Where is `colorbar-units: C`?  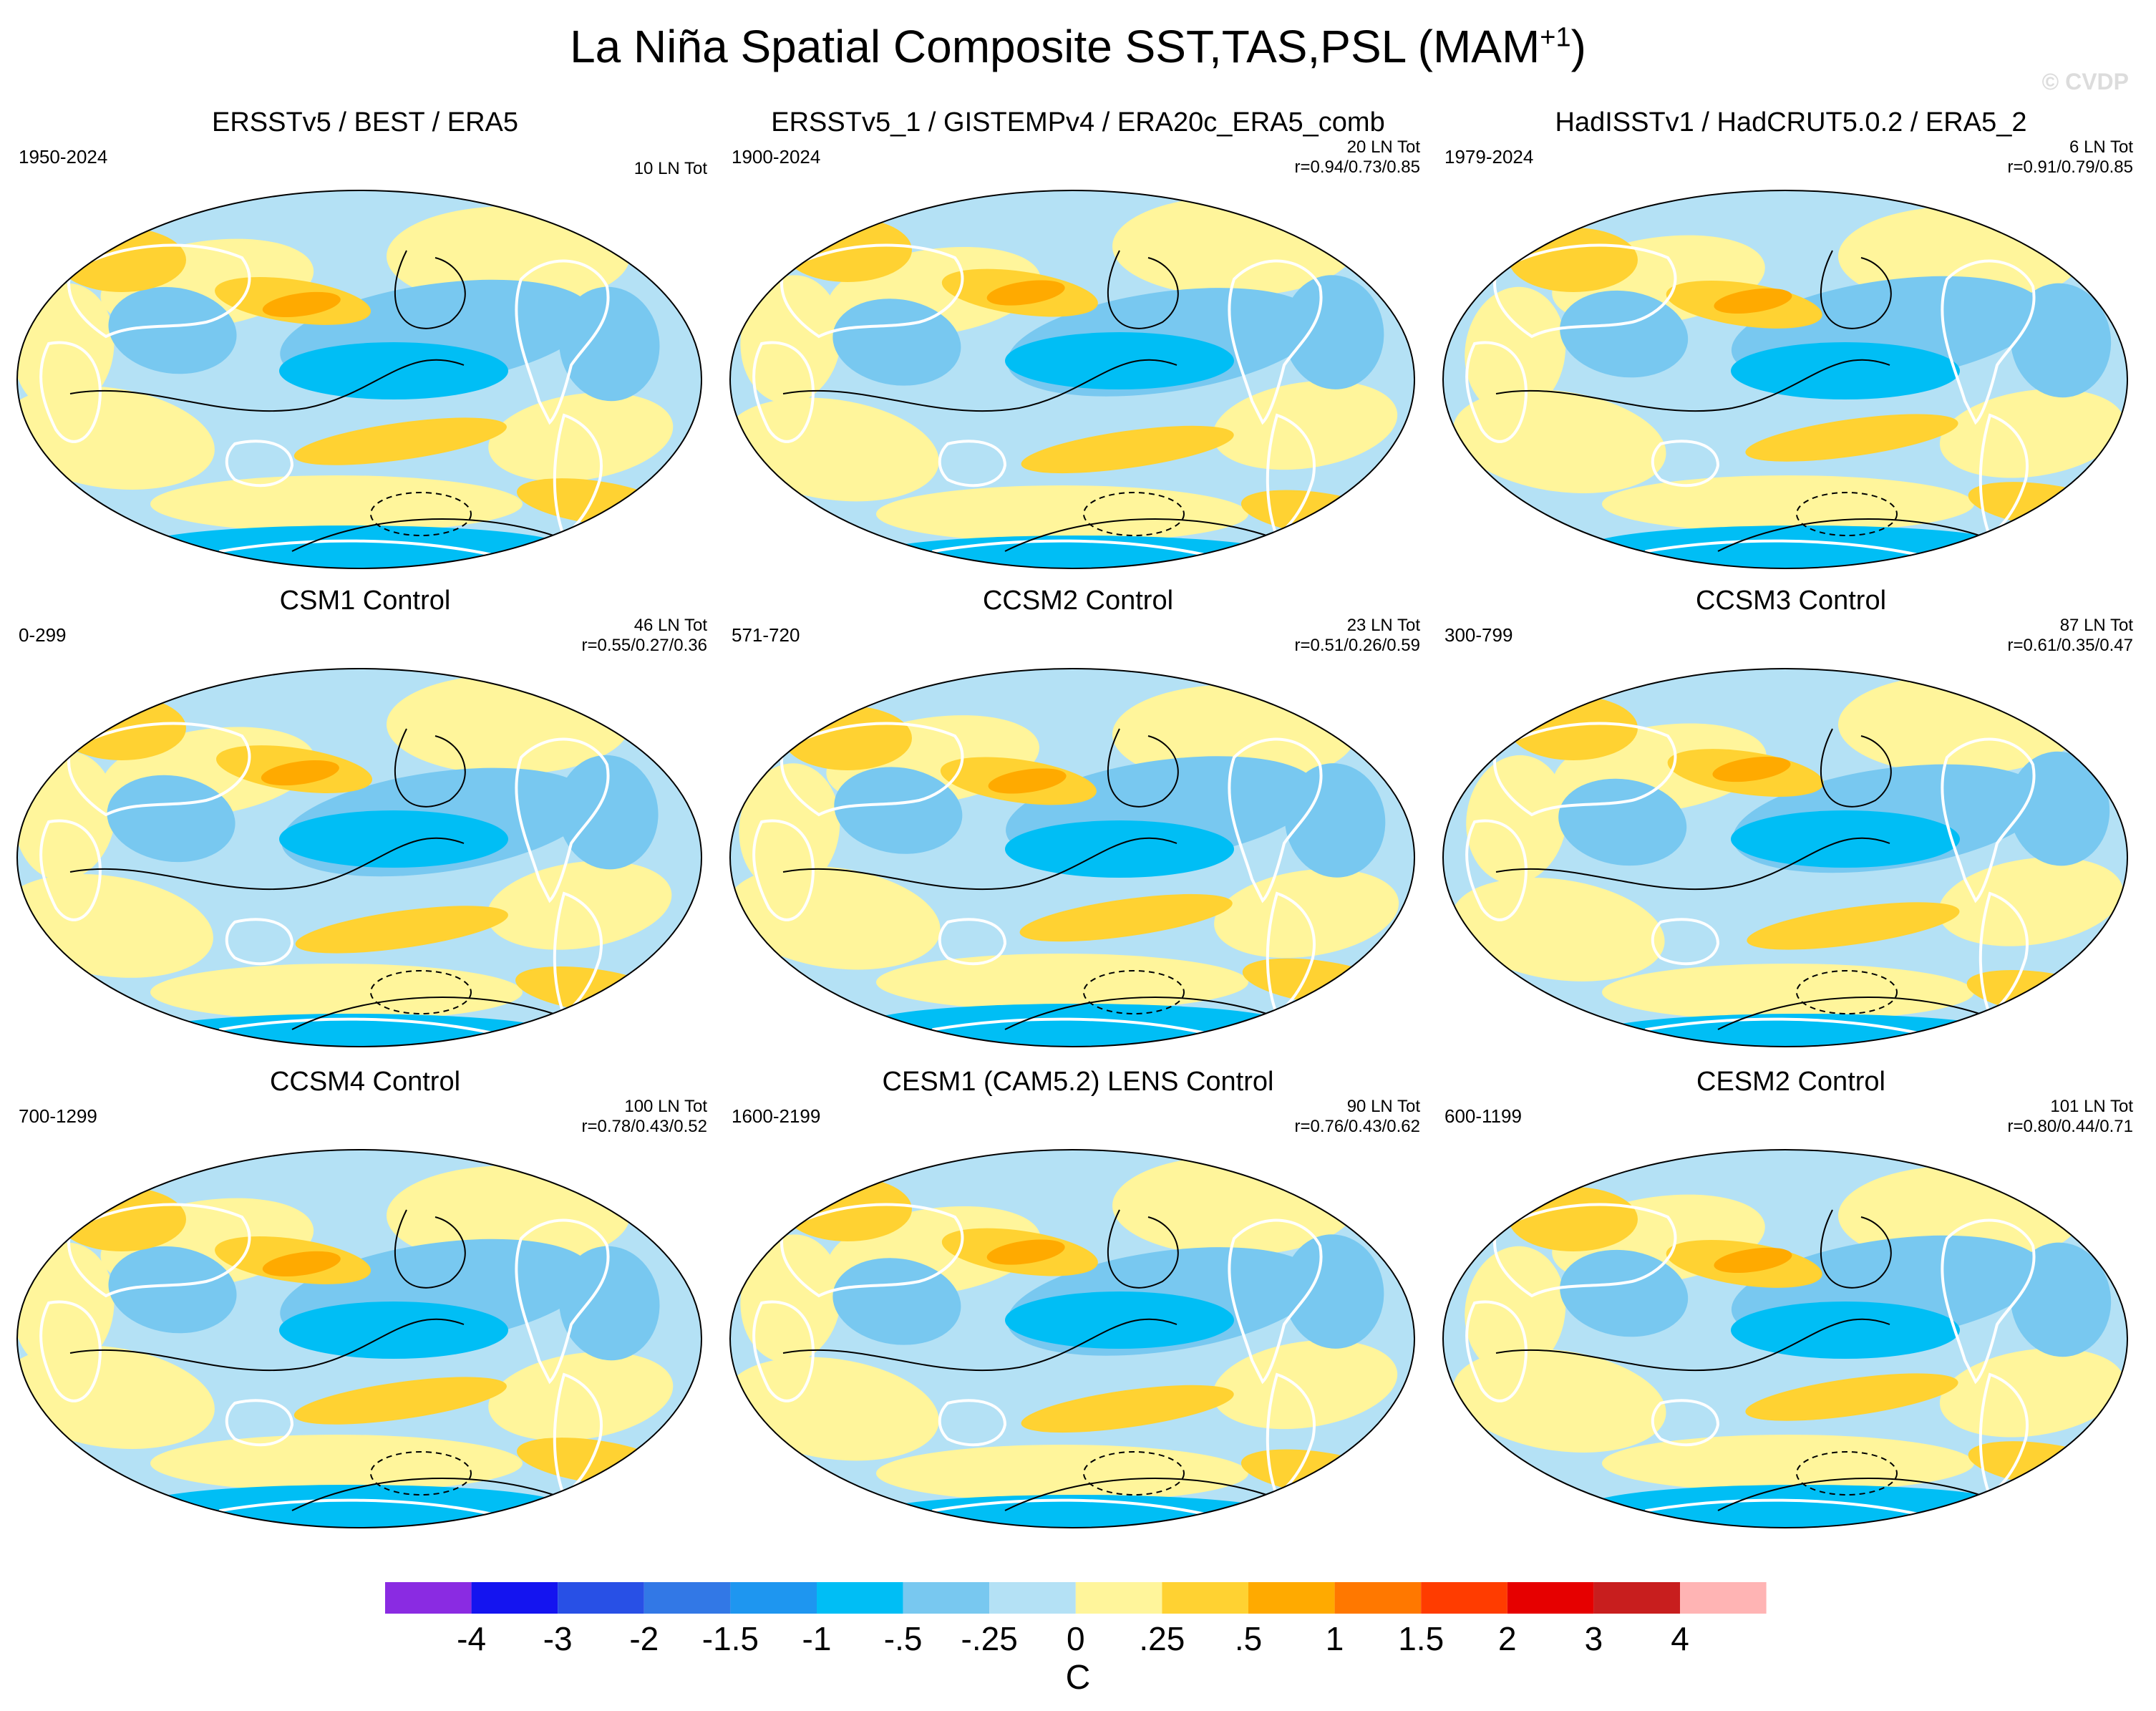 colorbar-units: C is located at coordinates (1078, 1678).